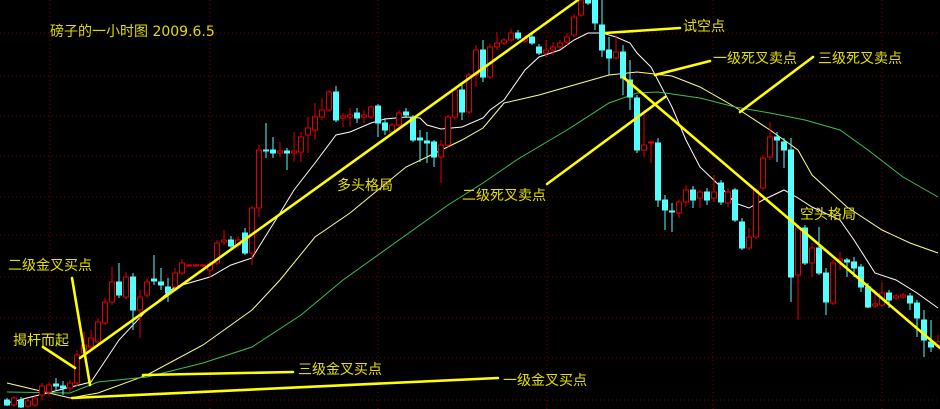 This screenshot has height=409, width=940. What do you see at coordinates (504, 196) in the screenshot?
I see `label-sell-level2: 二级死叉卖点` at bounding box center [504, 196].